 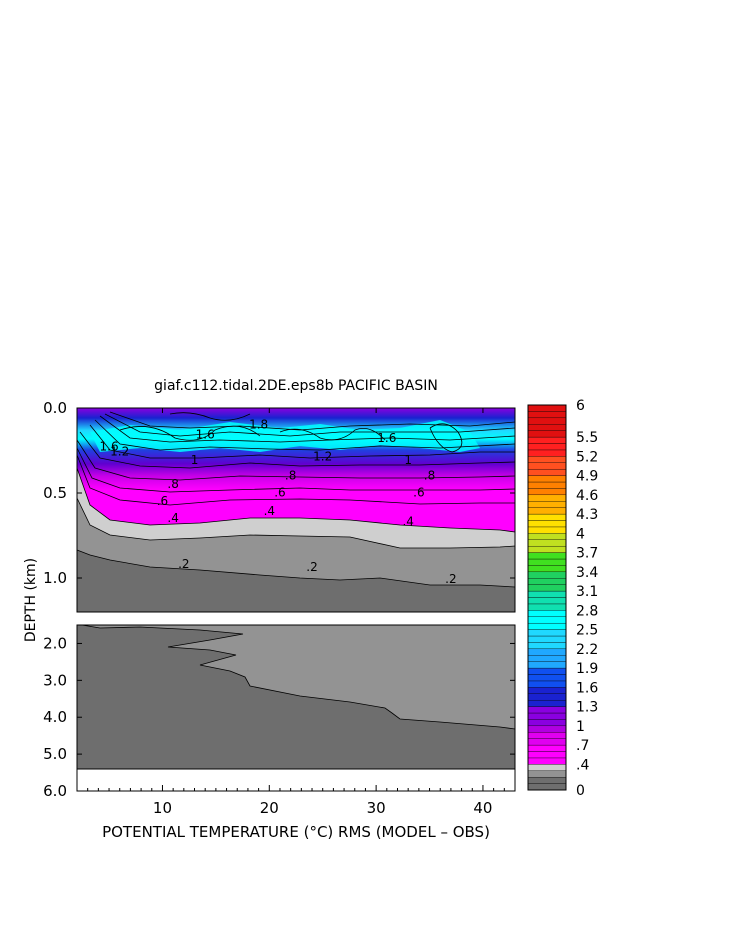 What do you see at coordinates (172, 518) in the screenshot?
I see `contour-label-5: .4` at bounding box center [172, 518].